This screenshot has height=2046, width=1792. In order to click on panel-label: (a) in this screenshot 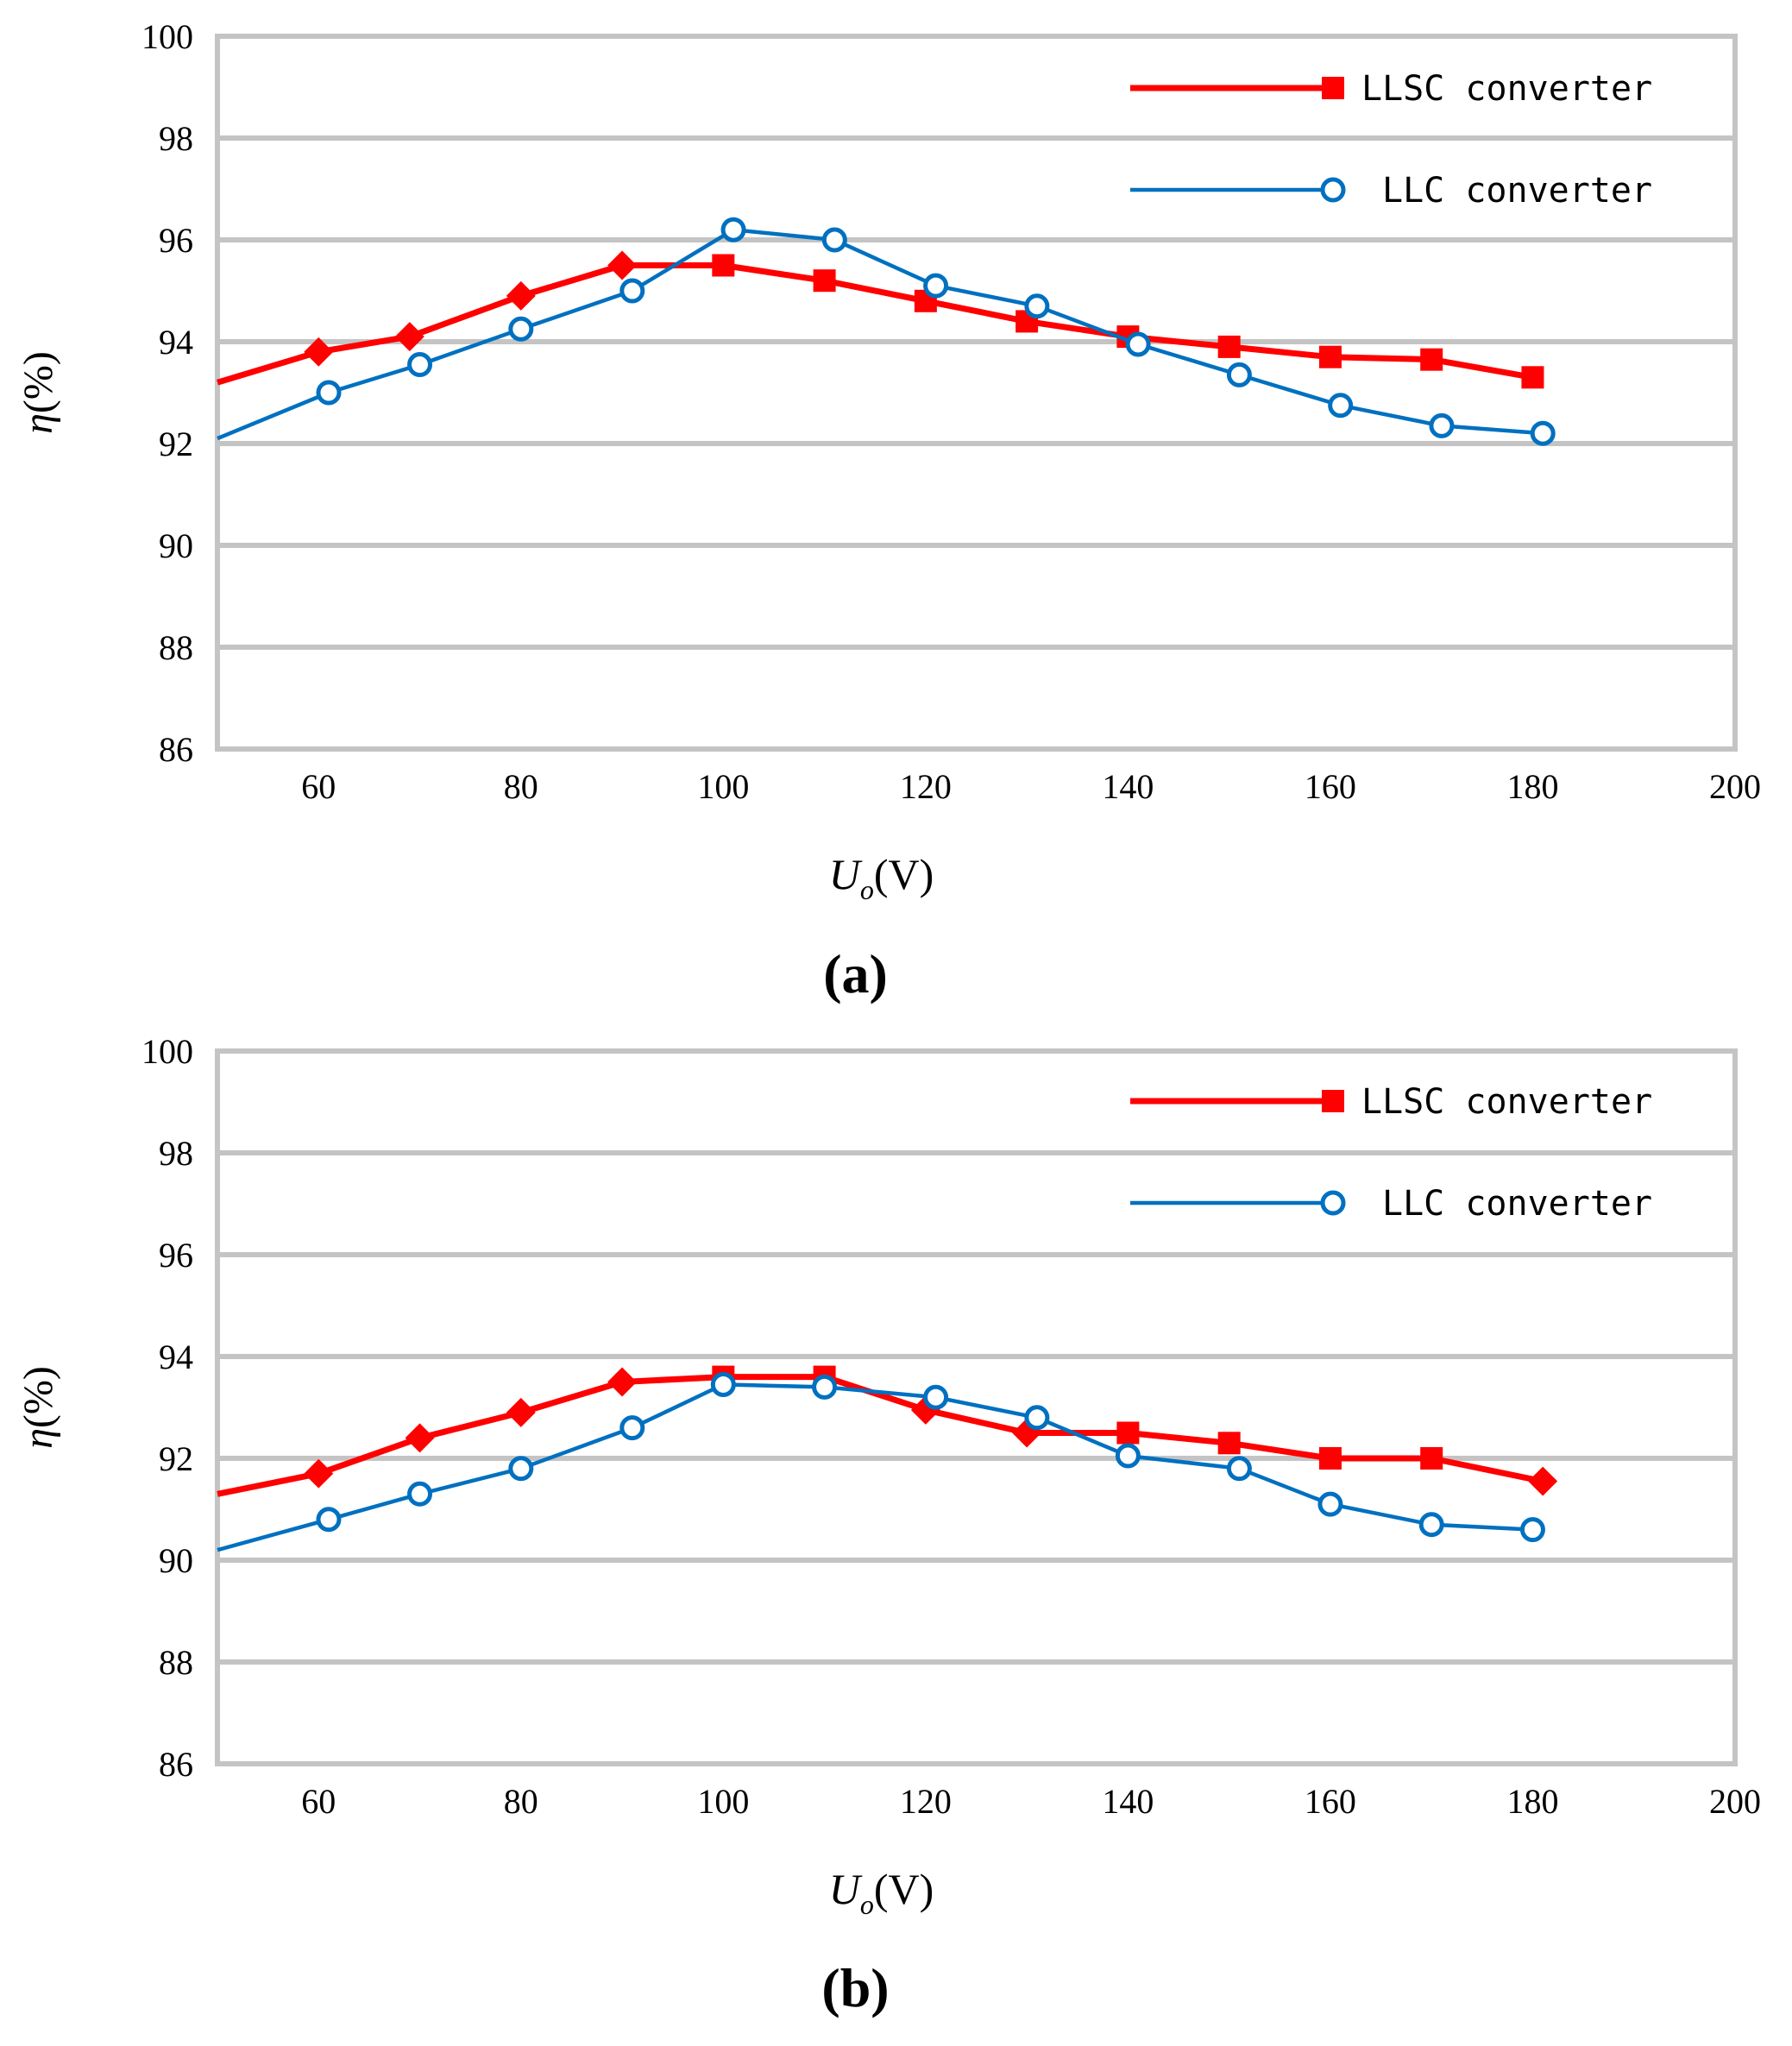, I will do `click(856, 973)`.